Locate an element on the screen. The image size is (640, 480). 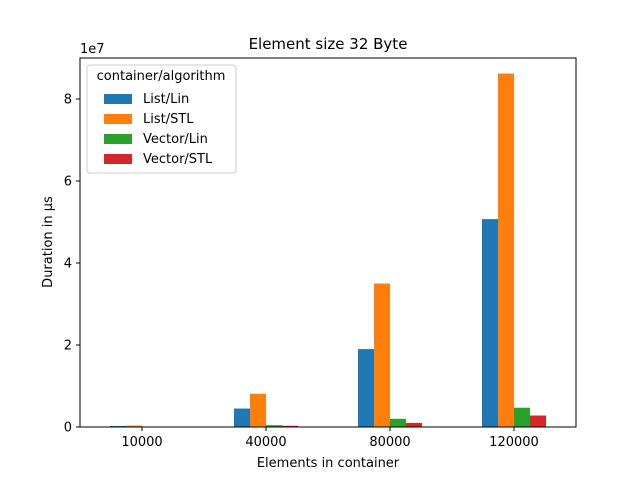
legend-label-vector-lin: Vector/Lin is located at coordinates (175, 139).